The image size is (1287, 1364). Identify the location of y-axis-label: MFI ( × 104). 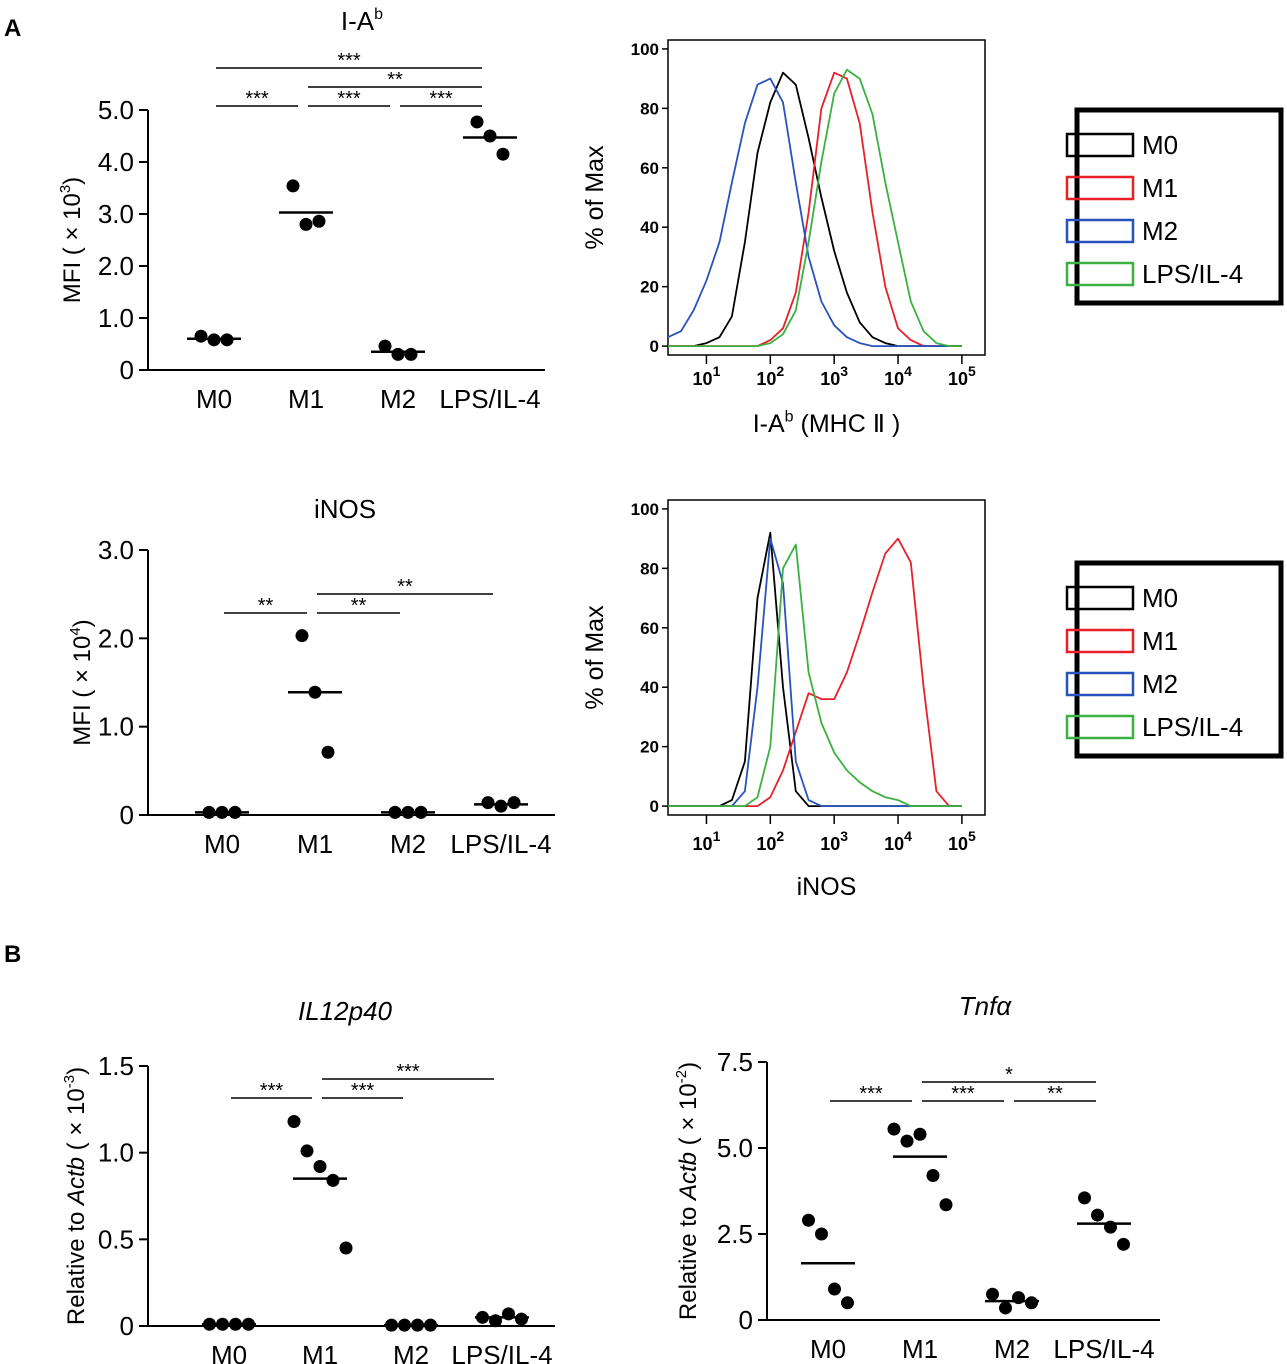
(81, 682).